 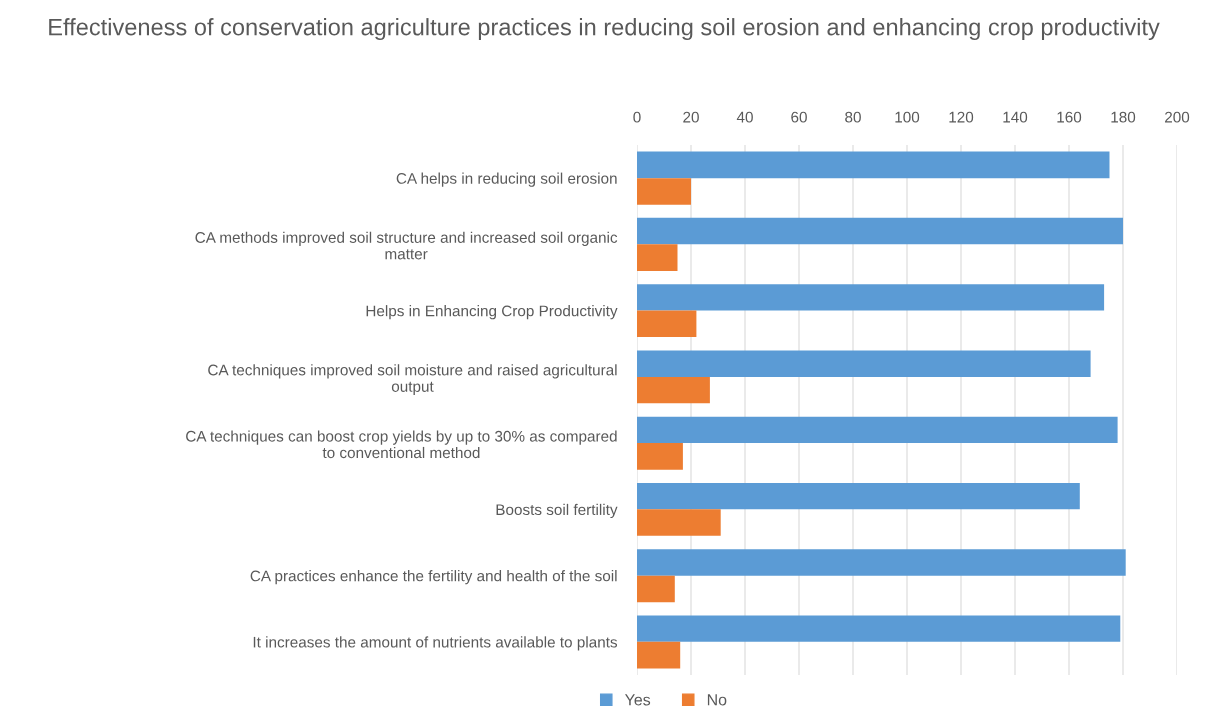 I want to click on chart-title: Effectiveness of conservation agriculture practices in reducing soil erosion and enhancing crop productivity, so click(x=604, y=29).